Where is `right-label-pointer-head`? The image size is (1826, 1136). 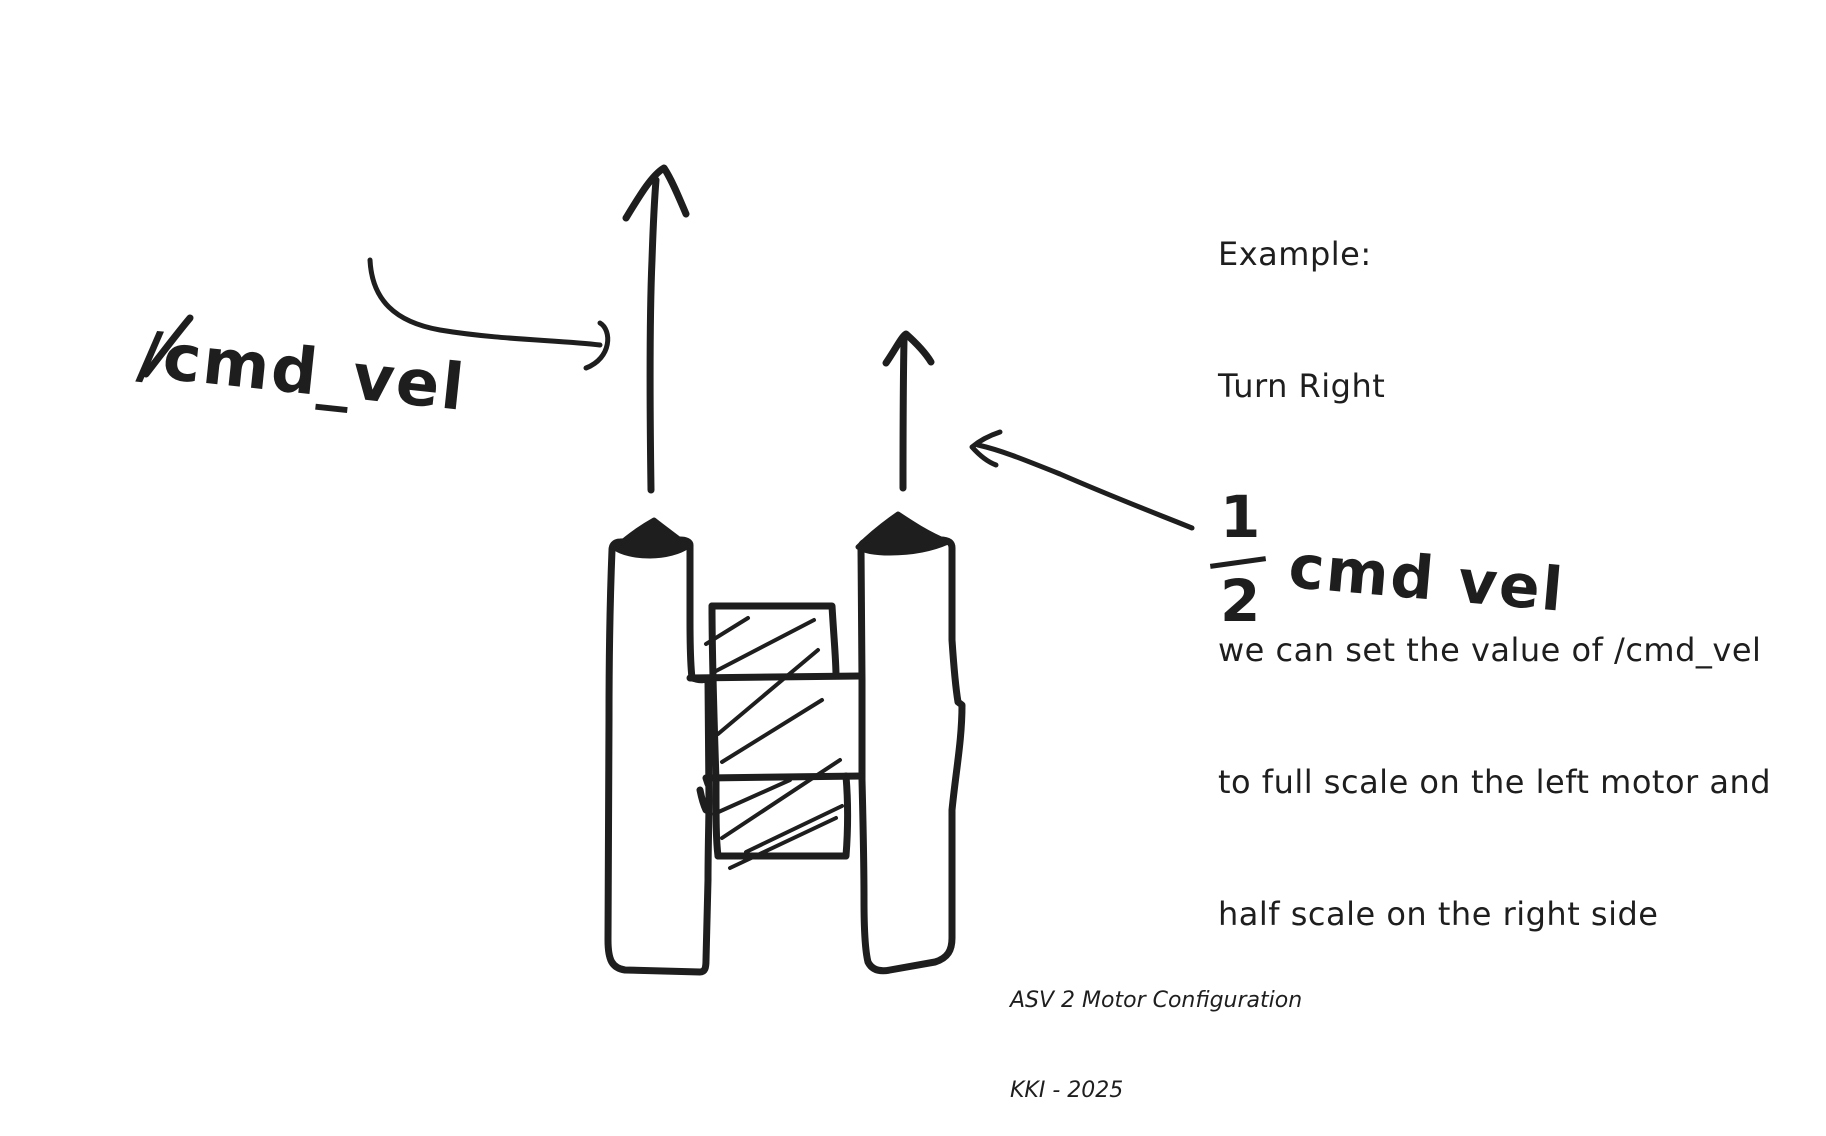 right-label-pointer-head is located at coordinates (986, 448).